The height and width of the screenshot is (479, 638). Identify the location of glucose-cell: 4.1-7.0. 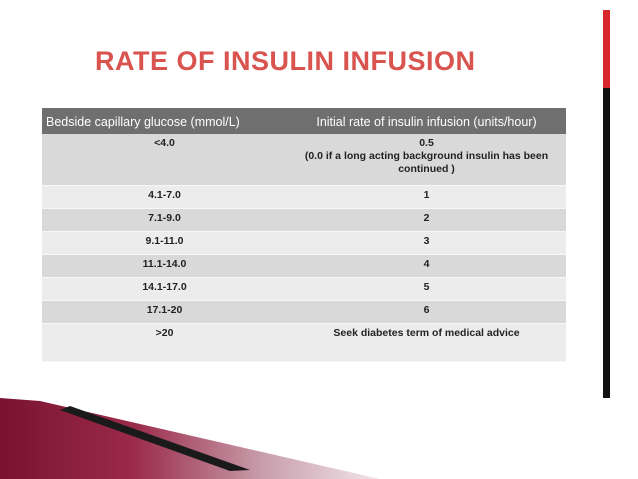
(164, 197).